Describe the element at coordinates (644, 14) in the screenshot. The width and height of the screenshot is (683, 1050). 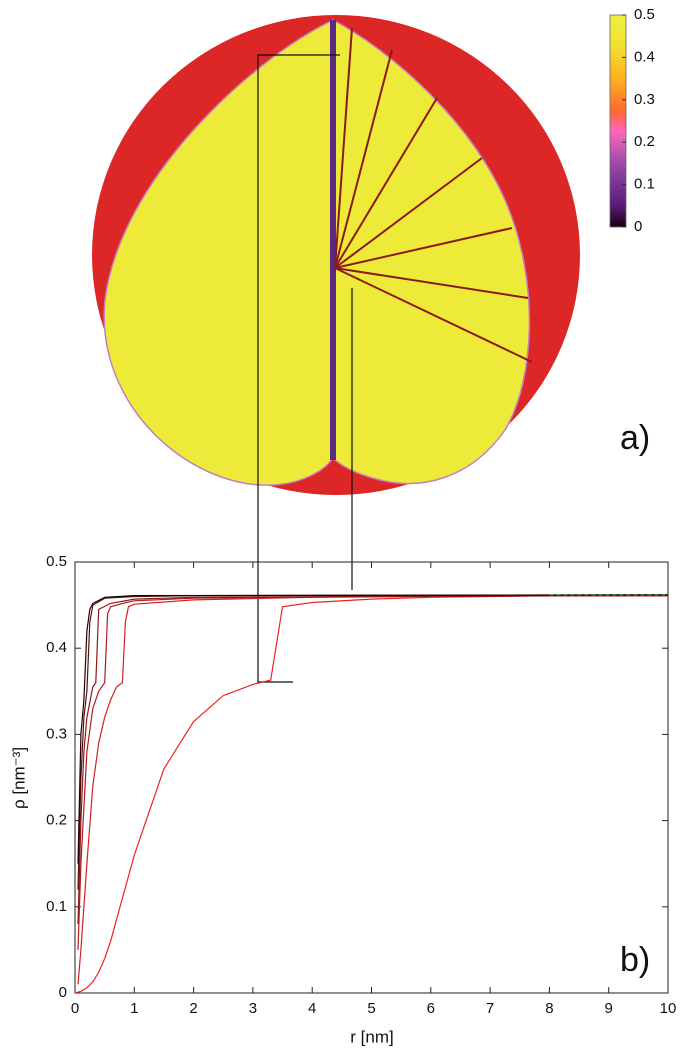
I see `colorbar-tick-label: 0.5` at that location.